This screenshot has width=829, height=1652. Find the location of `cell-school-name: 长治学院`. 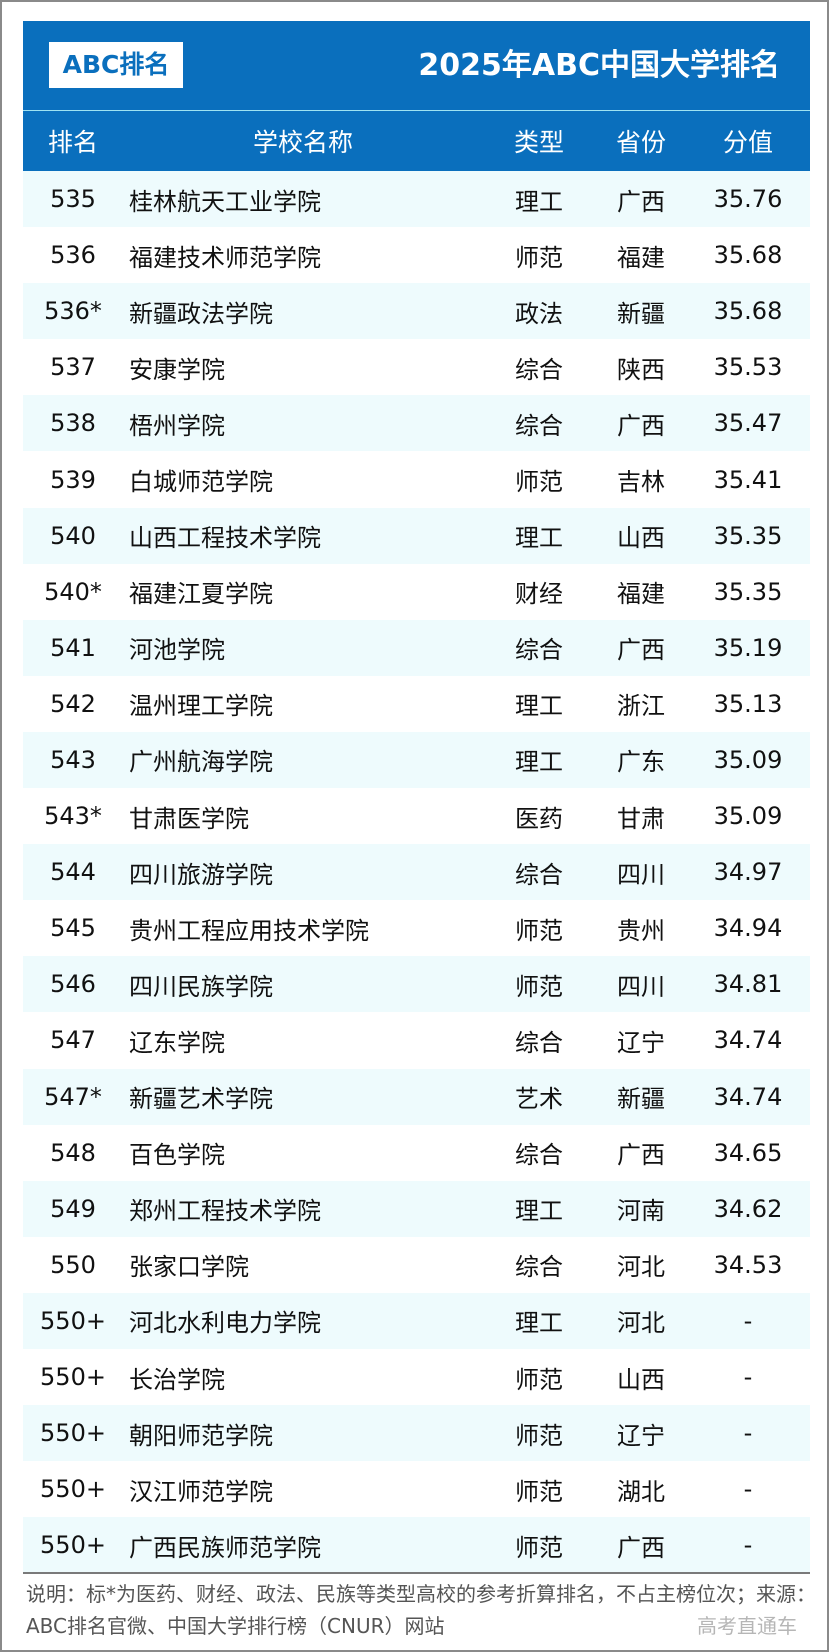

cell-school-name: 长治学院 is located at coordinates (177, 1379).